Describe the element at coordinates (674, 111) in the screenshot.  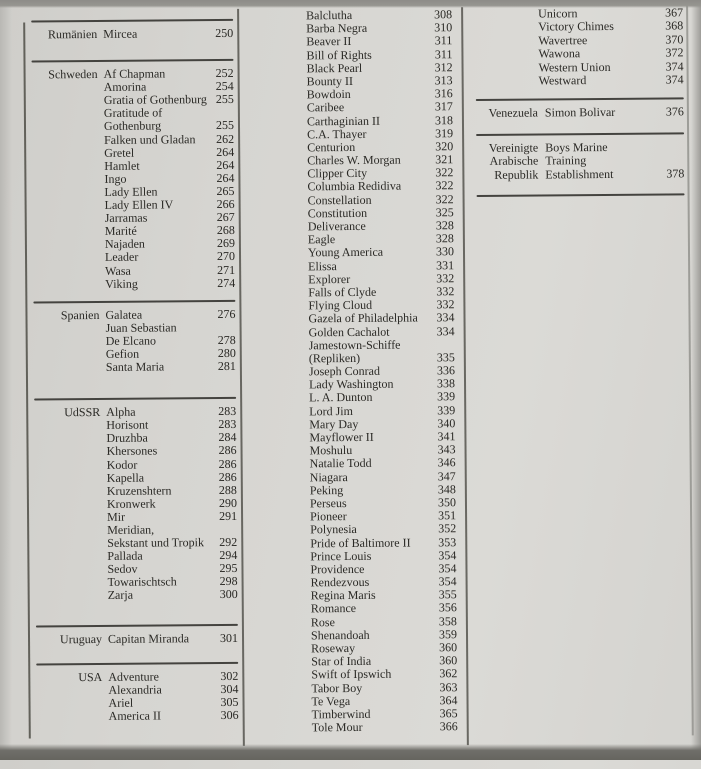
I see `page-number: 376` at that location.